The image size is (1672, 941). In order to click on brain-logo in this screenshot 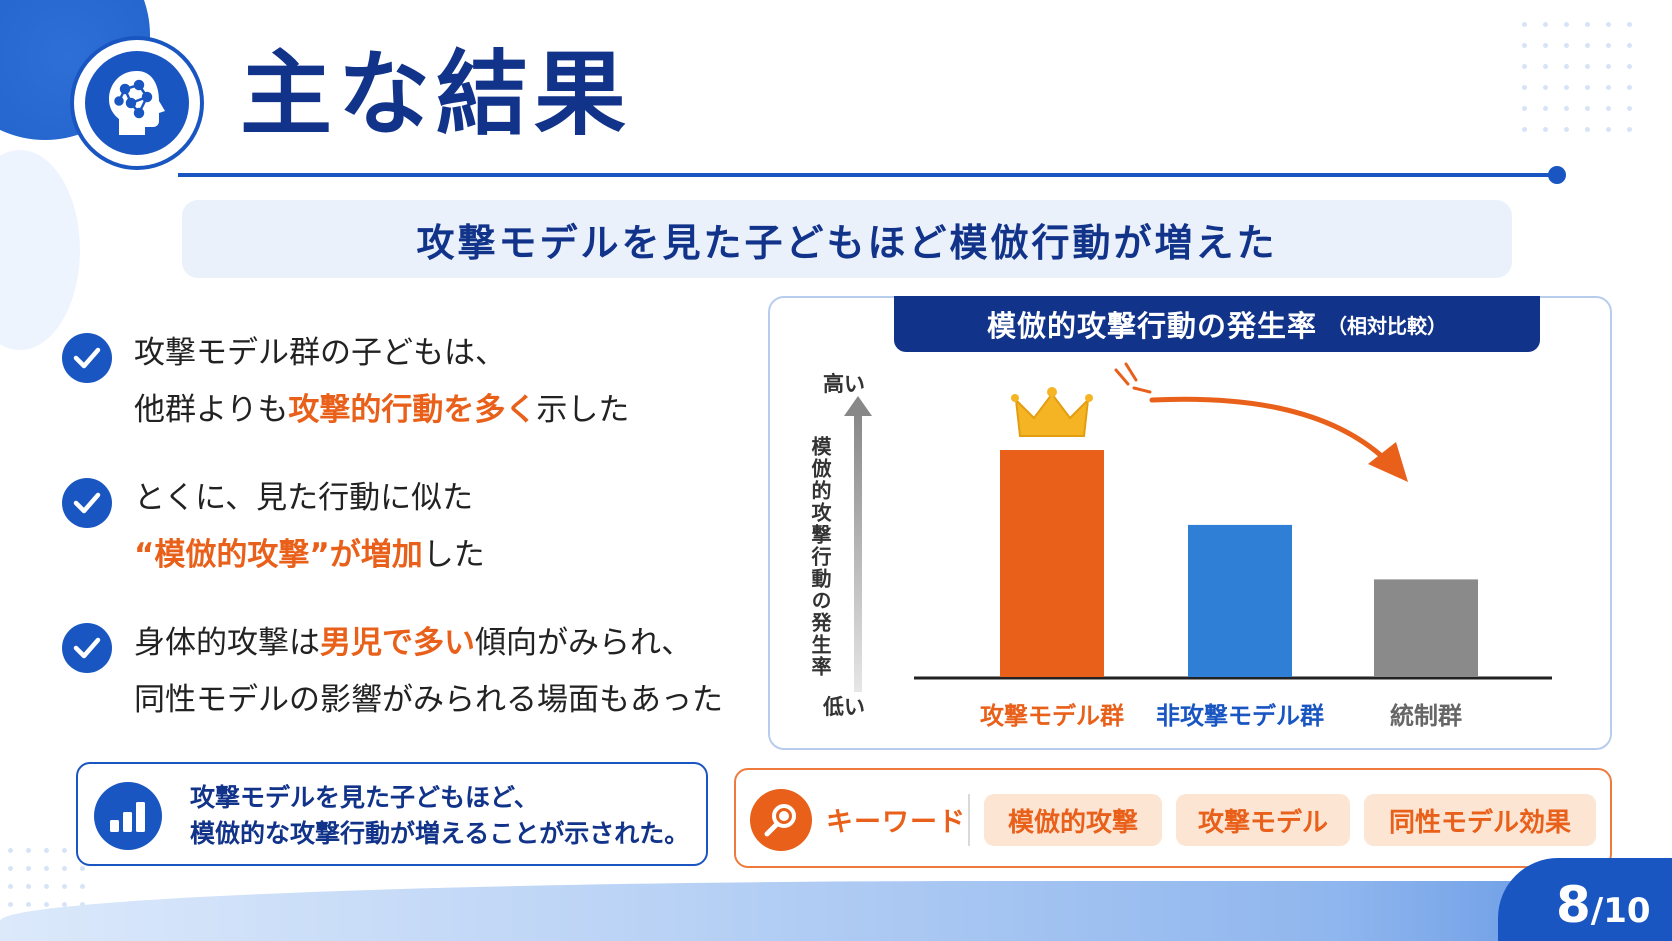, I will do `click(137, 103)`.